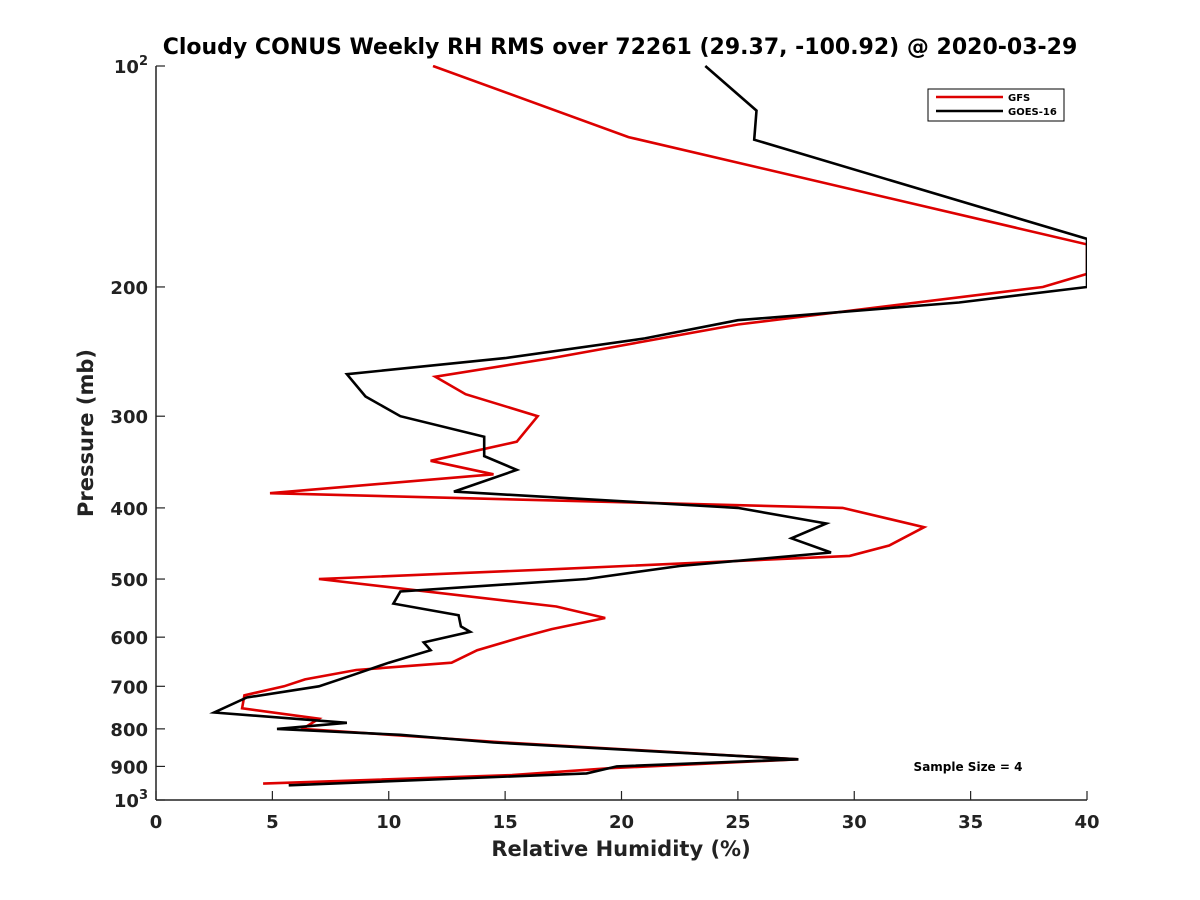  What do you see at coordinates (505, 822) in the screenshot?
I see `x-tick-label: 15` at bounding box center [505, 822].